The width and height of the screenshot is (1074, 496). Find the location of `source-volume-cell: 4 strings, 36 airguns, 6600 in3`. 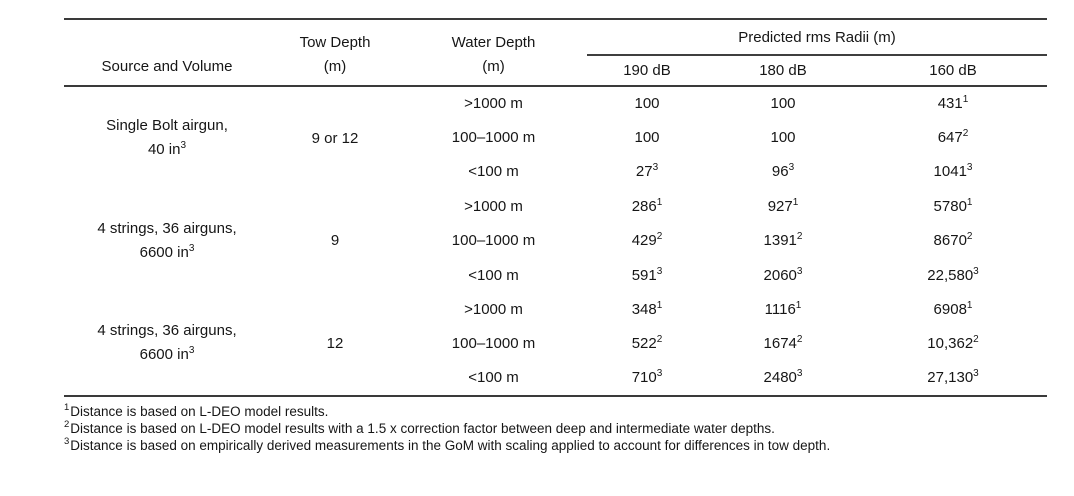

source-volume-cell: 4 strings, 36 airguns, 6600 in3 is located at coordinates (167, 343).